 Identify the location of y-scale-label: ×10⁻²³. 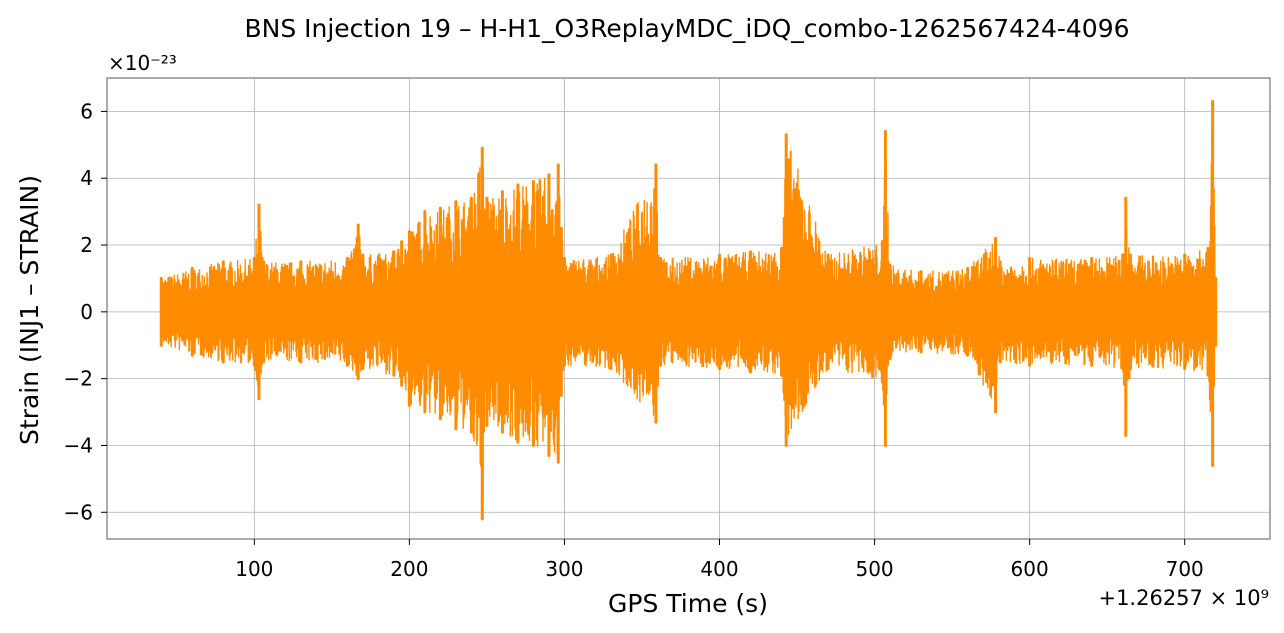
(142, 63).